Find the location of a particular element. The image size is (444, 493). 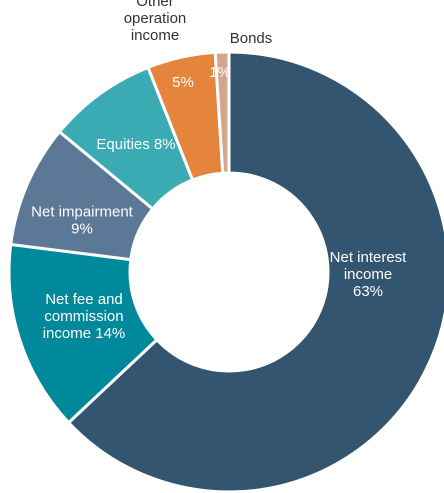

outside-label-1: Bonds is located at coordinates (251, 38).